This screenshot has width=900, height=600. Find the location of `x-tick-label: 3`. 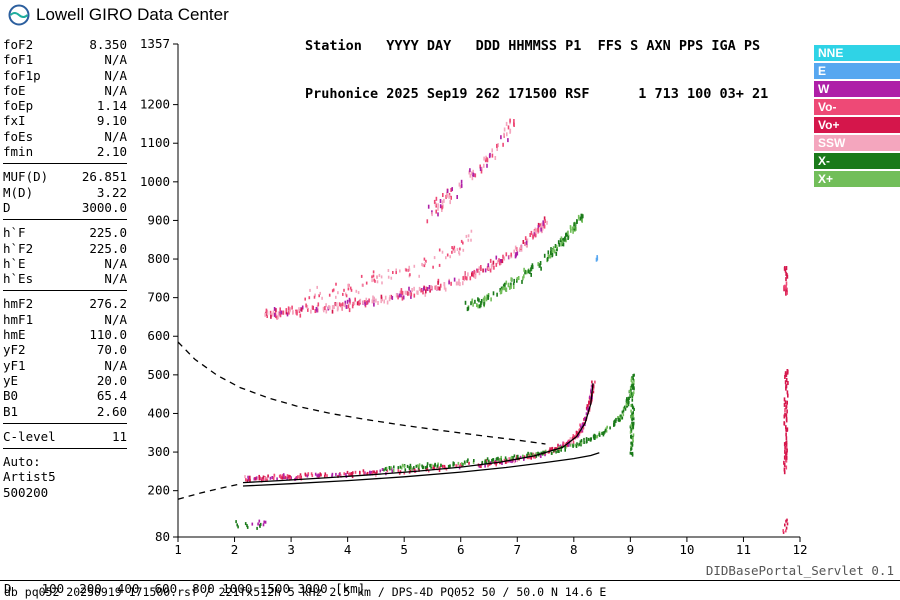

x-tick-label: 3 is located at coordinates (291, 549).